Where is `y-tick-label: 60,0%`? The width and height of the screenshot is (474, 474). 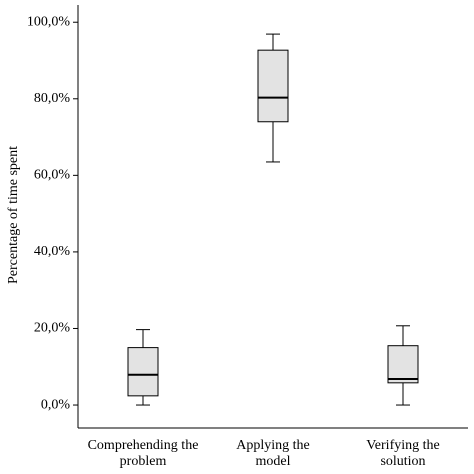 y-tick-label: 60,0% is located at coordinates (52, 175).